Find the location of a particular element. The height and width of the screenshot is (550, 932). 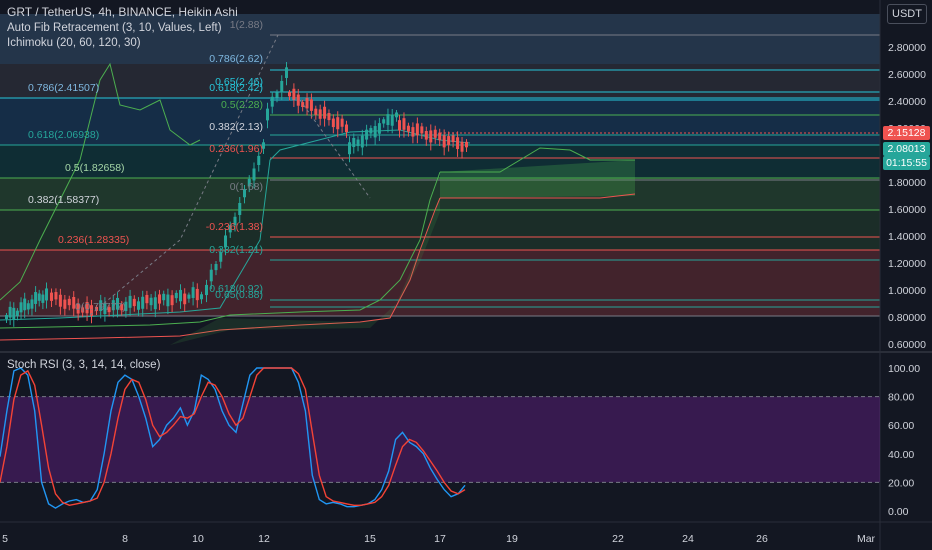

currency-button: USDT is located at coordinates (907, 14).